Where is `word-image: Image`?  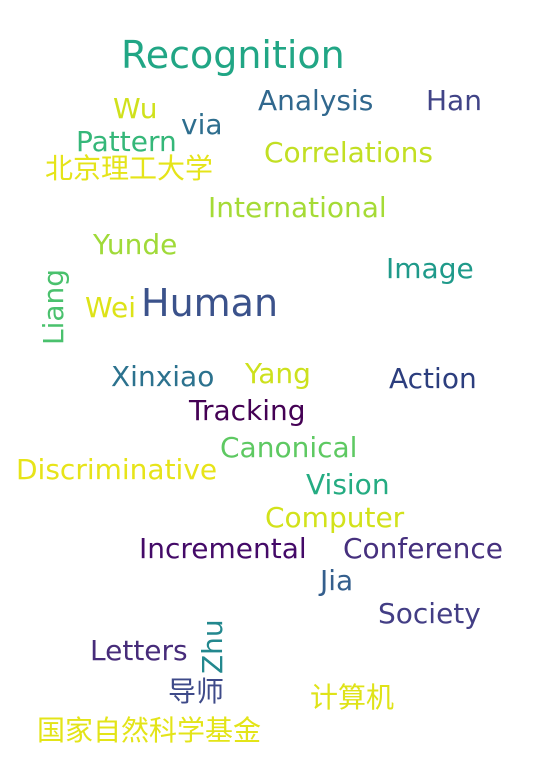 word-image: Image is located at coordinates (430, 268).